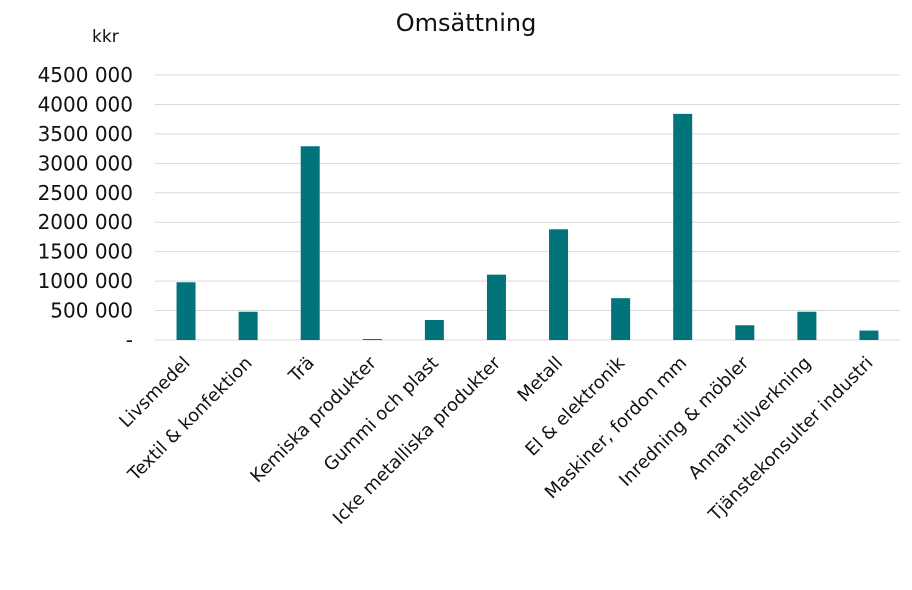  What do you see at coordinates (129, 340) in the screenshot?
I see `y-tick-label: -` at bounding box center [129, 340].